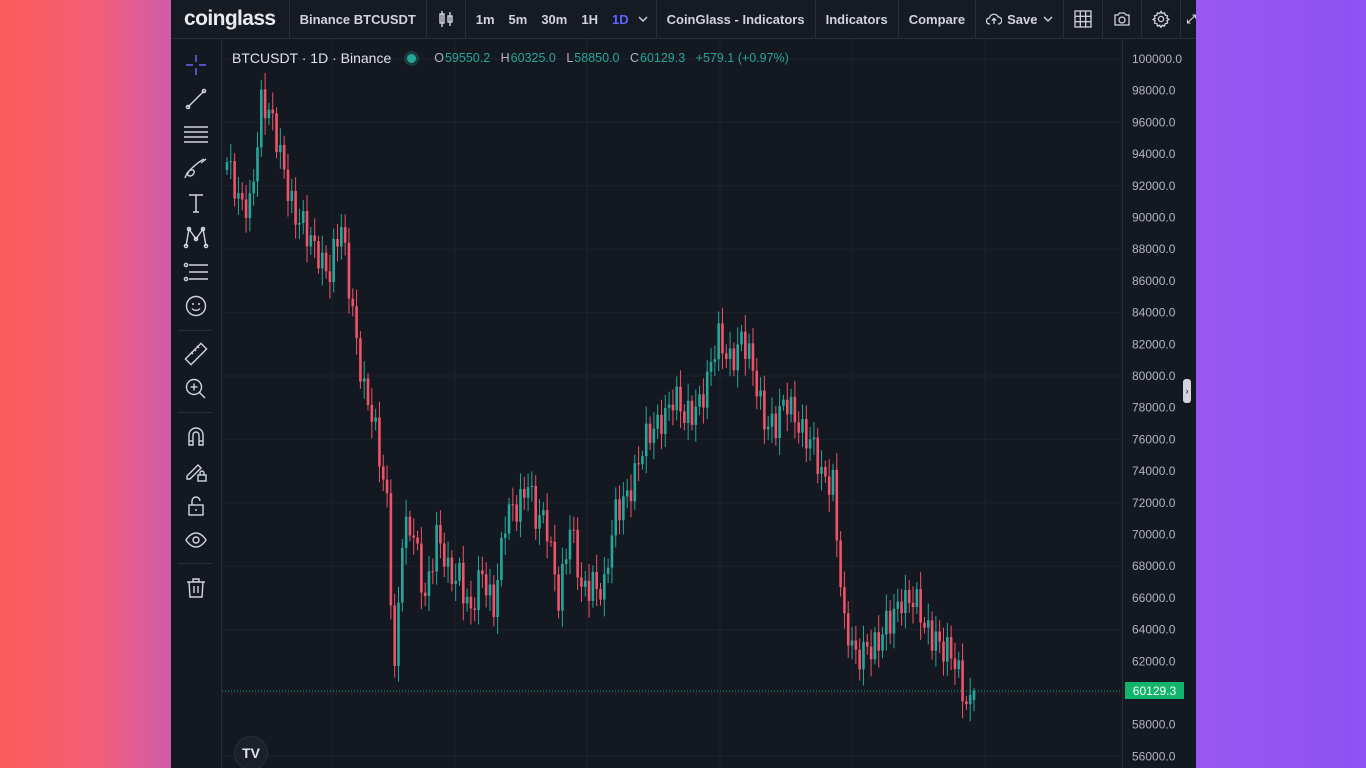 The height and width of the screenshot is (768, 1366). What do you see at coordinates (196, 134) in the screenshot?
I see `horizontal-lines-tool` at bounding box center [196, 134].